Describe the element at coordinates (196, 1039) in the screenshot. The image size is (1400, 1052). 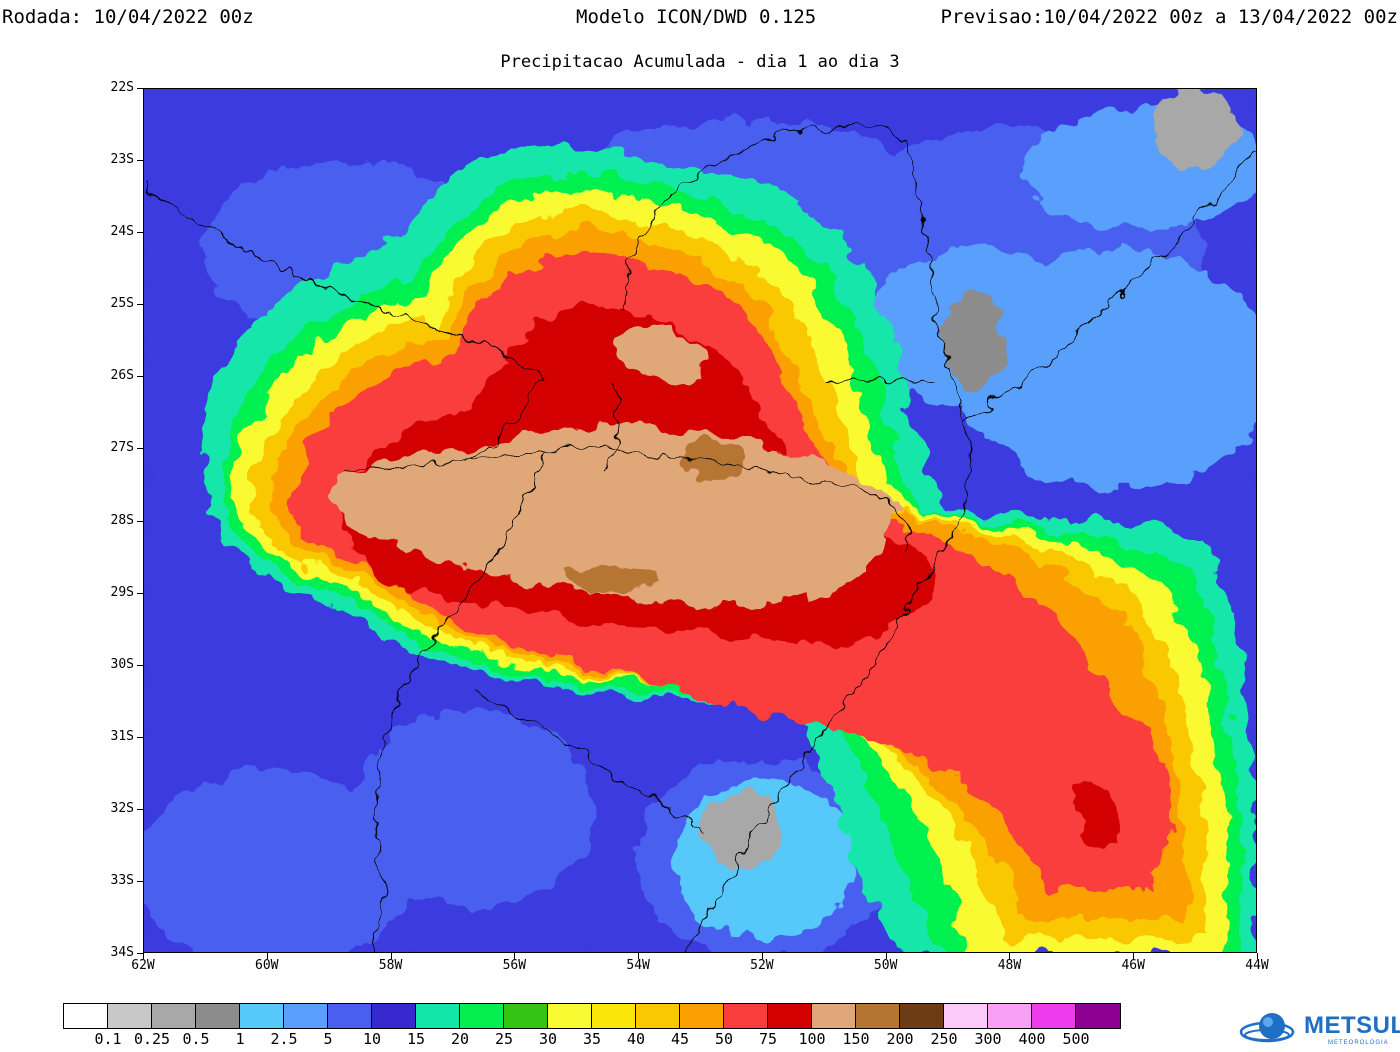
I see `colorbar-label: 0.5` at that location.